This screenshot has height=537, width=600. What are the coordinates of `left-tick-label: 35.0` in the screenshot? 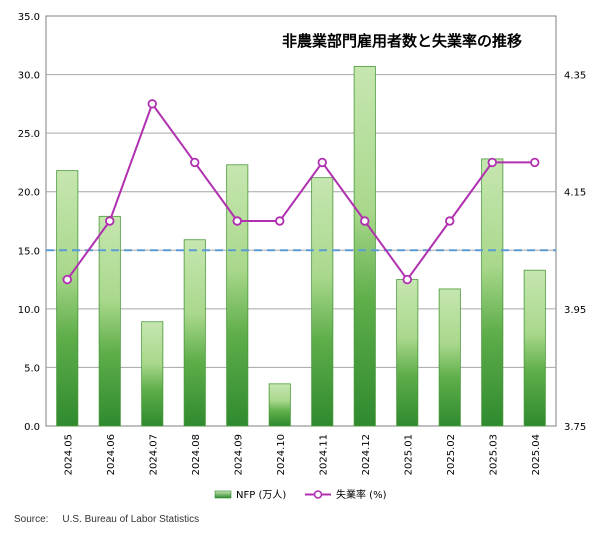 It's located at (29, 17).